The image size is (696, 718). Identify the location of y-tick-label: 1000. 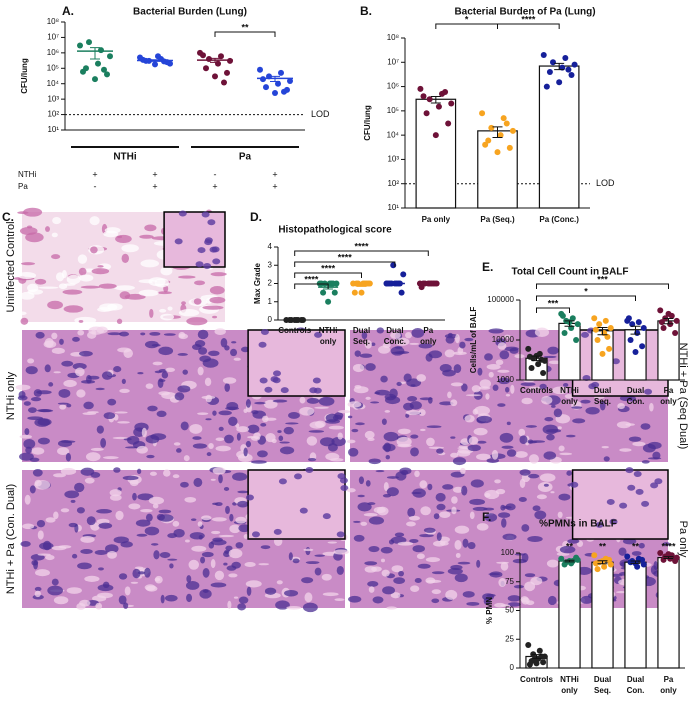
(505, 379).